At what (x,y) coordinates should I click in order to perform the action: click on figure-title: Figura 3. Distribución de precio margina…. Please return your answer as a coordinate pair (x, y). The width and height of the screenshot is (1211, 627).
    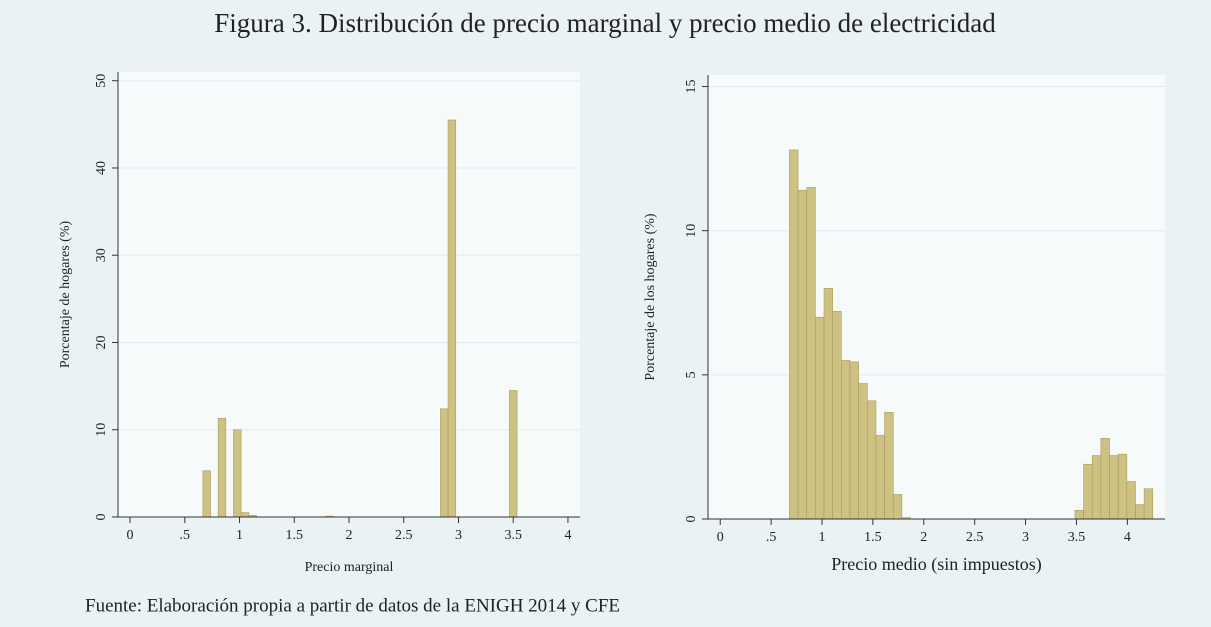
    Looking at the image, I should click on (605, 23).